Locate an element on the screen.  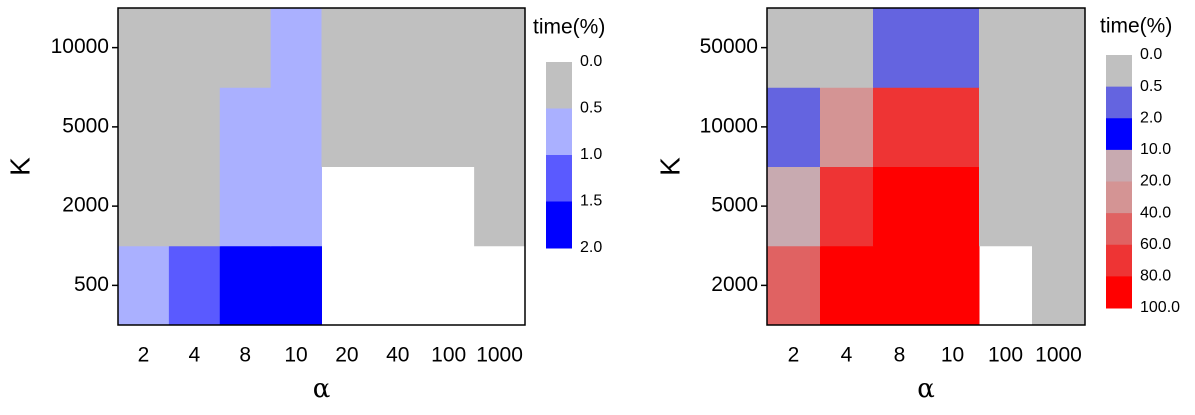
colorbar-tick-label: 2.0 is located at coordinates (1151, 117).